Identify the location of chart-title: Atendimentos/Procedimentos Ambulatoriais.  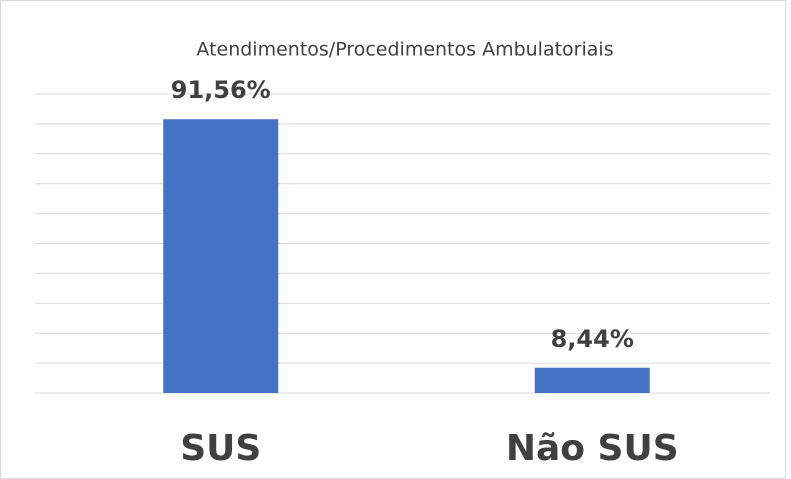
(404, 50).